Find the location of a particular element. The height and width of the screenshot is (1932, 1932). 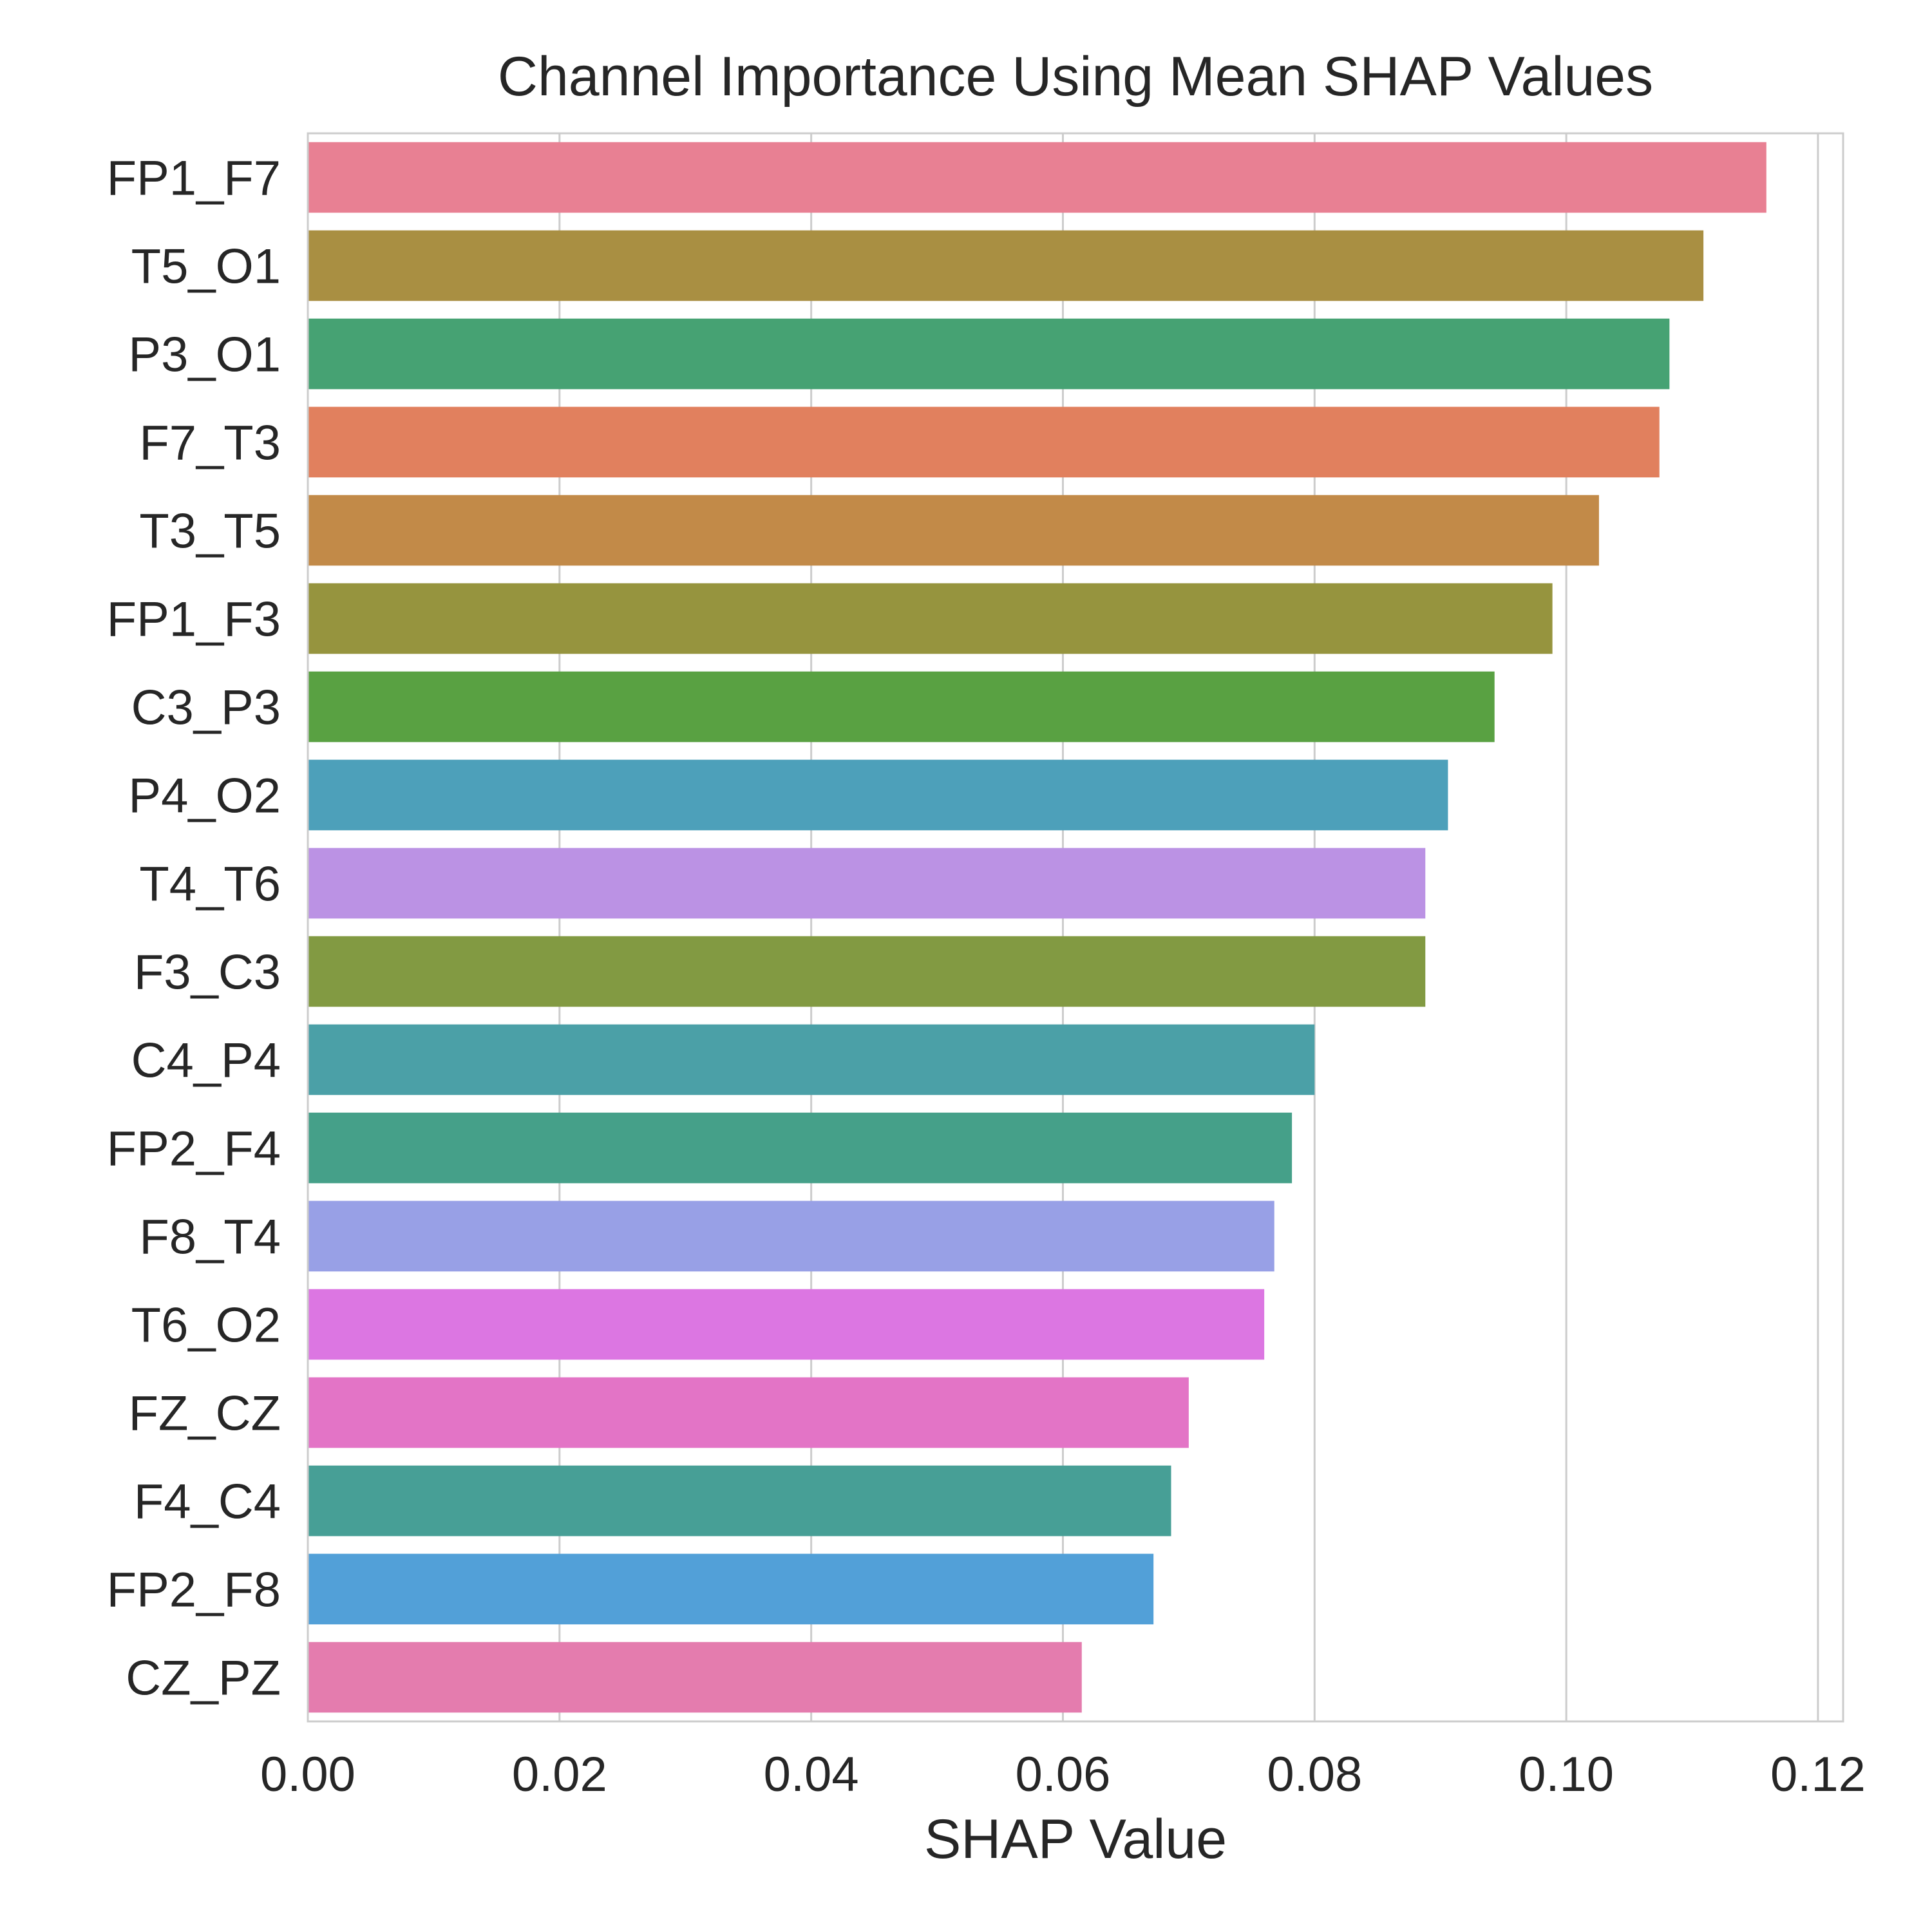

y-tick-label: T6_O2 is located at coordinates (206, 1325).